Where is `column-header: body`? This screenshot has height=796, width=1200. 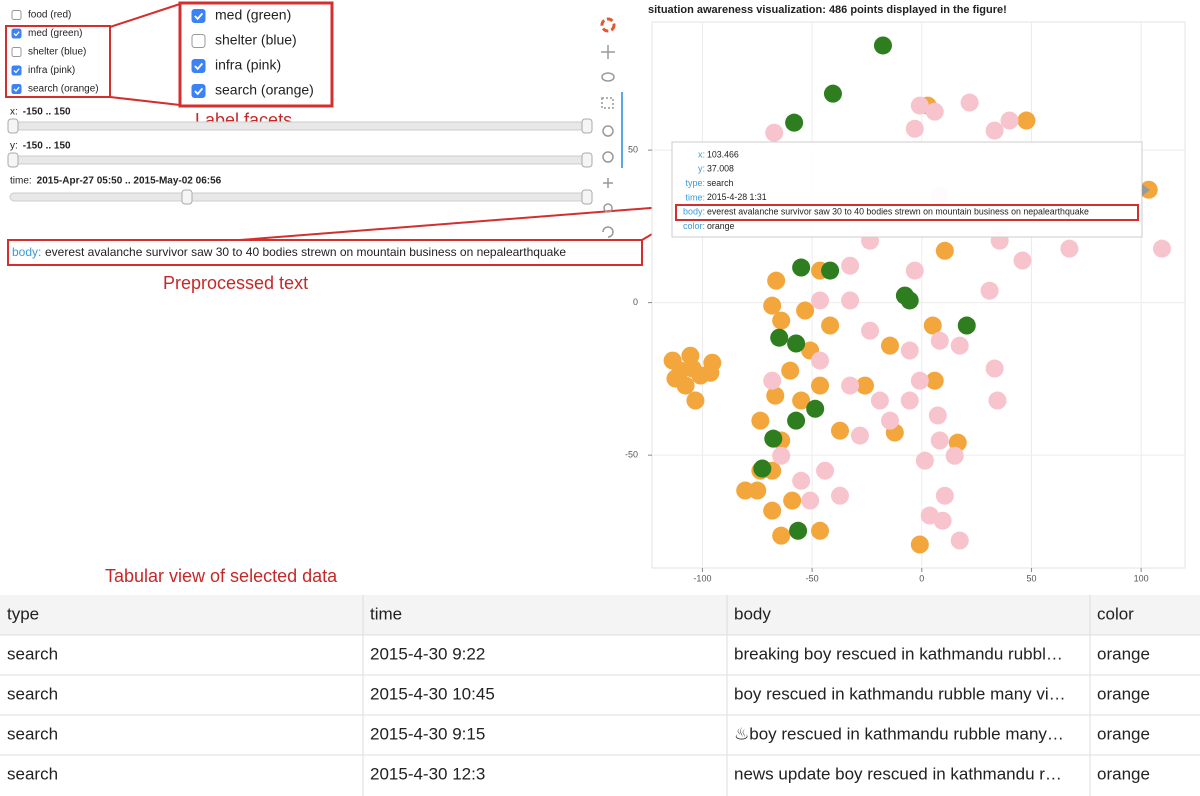
column-header: body is located at coordinates (752, 613).